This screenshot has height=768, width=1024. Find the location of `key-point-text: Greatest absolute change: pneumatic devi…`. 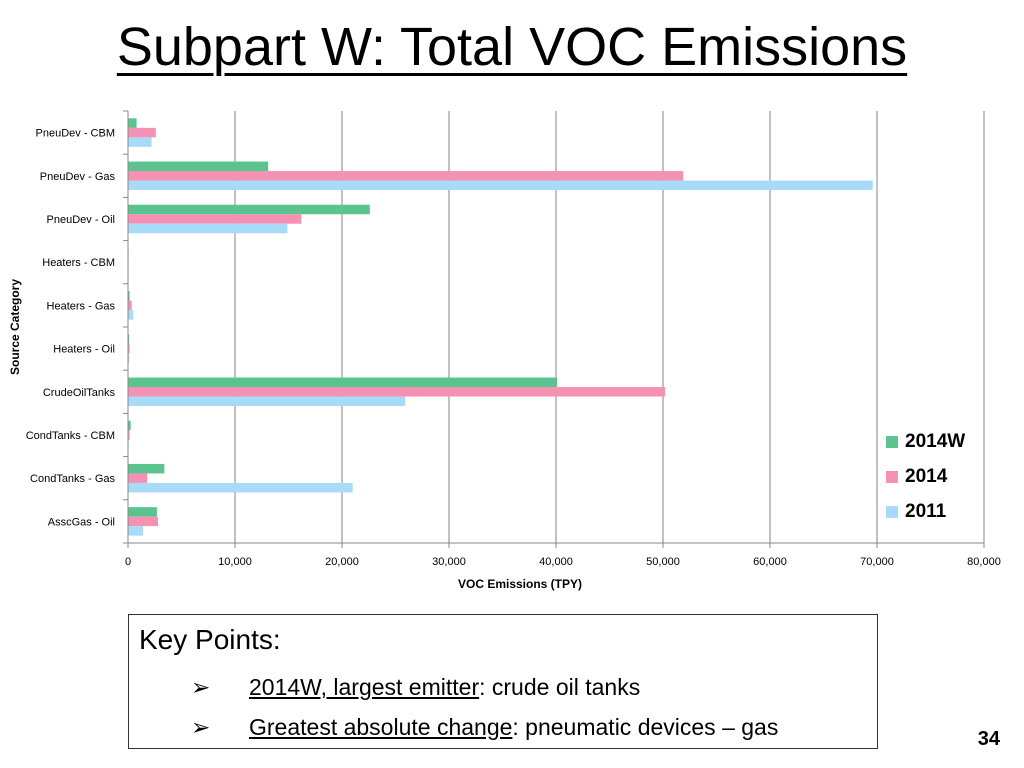

key-point-text: Greatest absolute change: pneumatic devi… is located at coordinates (513, 727).